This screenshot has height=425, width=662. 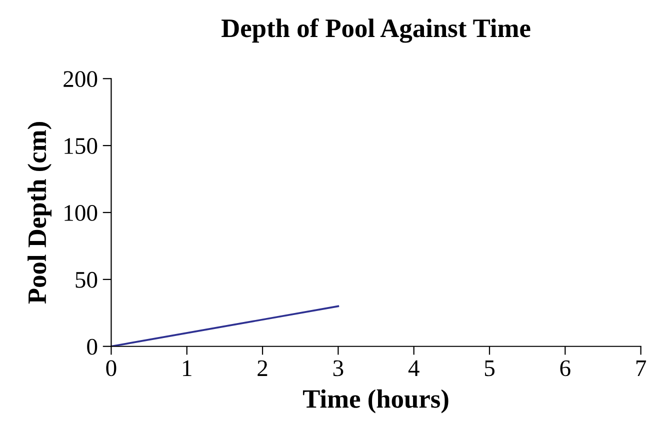 I want to click on x-tick-label: 1, so click(x=187, y=368).